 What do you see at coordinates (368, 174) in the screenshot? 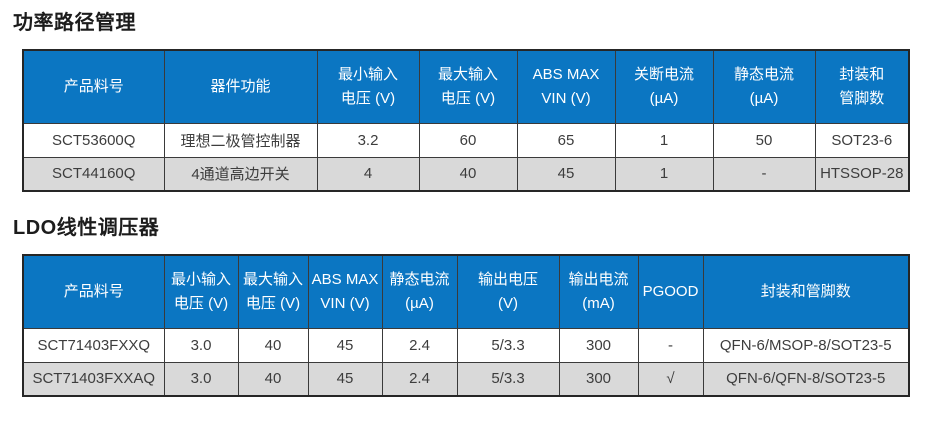
I see `value-cell: 4` at bounding box center [368, 174].